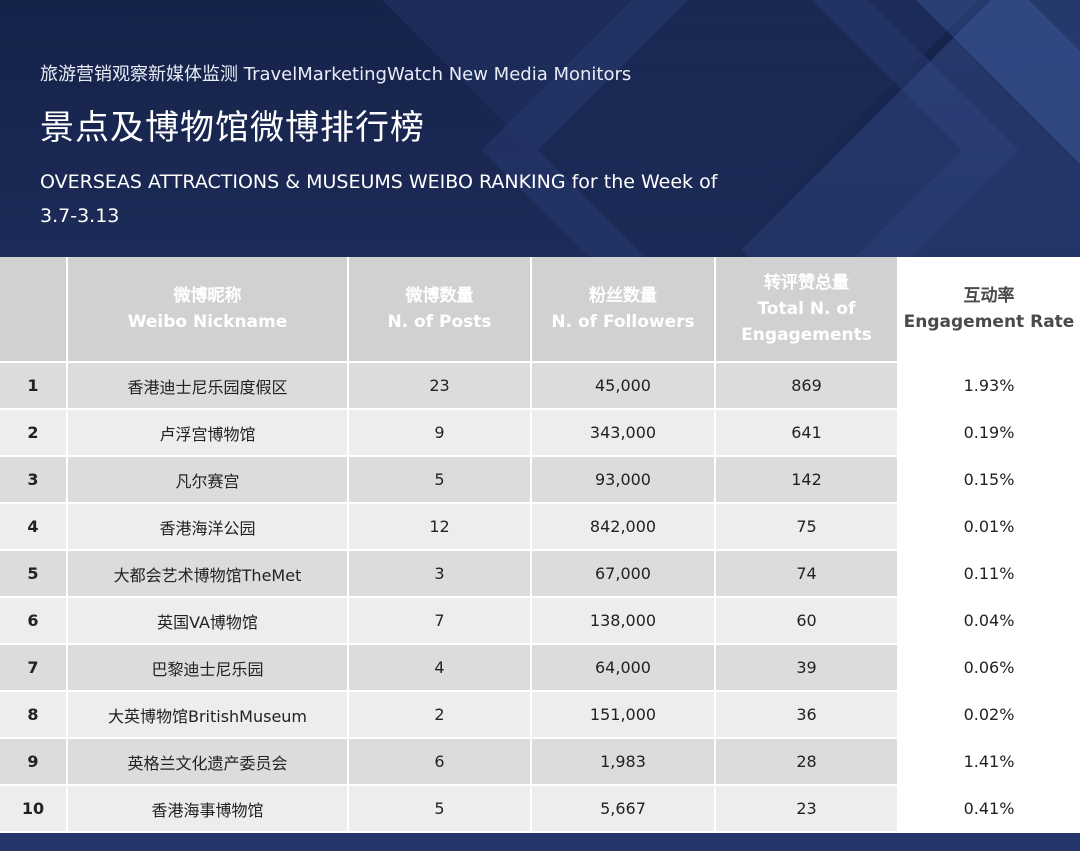 The height and width of the screenshot is (851, 1080). Describe the element at coordinates (439, 714) in the screenshot. I see `posts-cell: 2` at that location.